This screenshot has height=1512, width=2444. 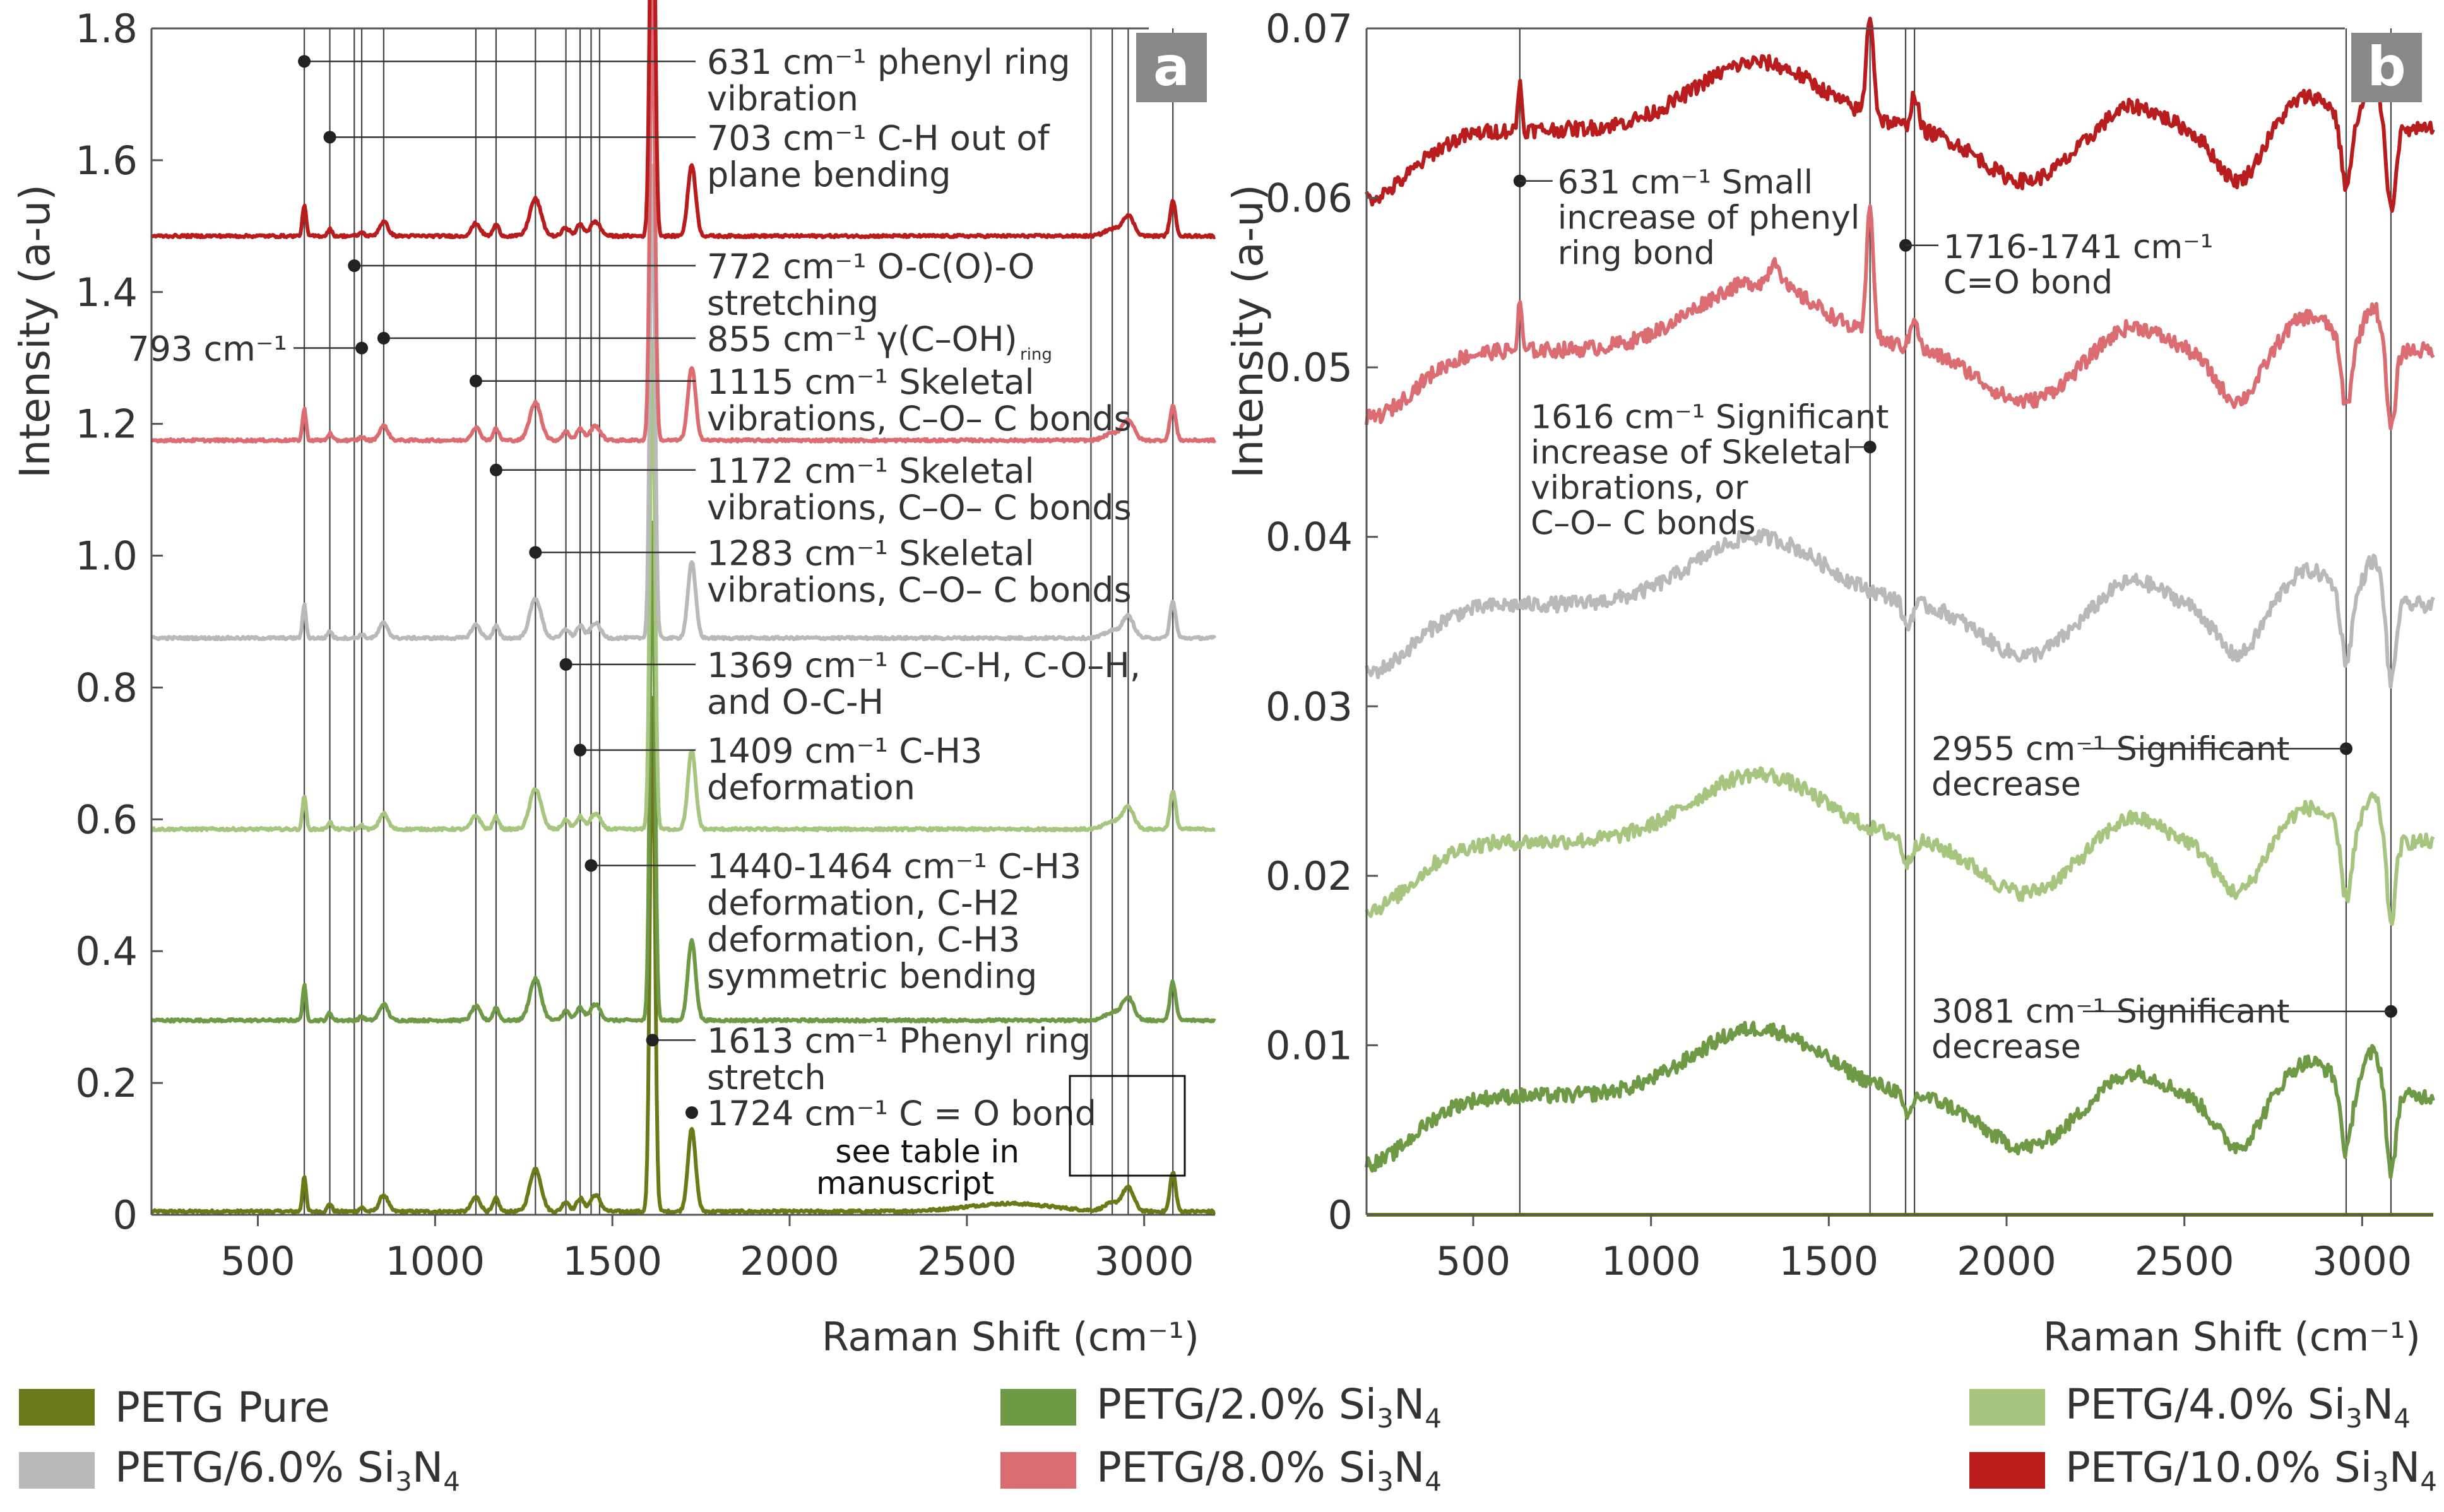 What do you see at coordinates (1128, 1126) in the screenshot?
I see `table-note-box` at bounding box center [1128, 1126].